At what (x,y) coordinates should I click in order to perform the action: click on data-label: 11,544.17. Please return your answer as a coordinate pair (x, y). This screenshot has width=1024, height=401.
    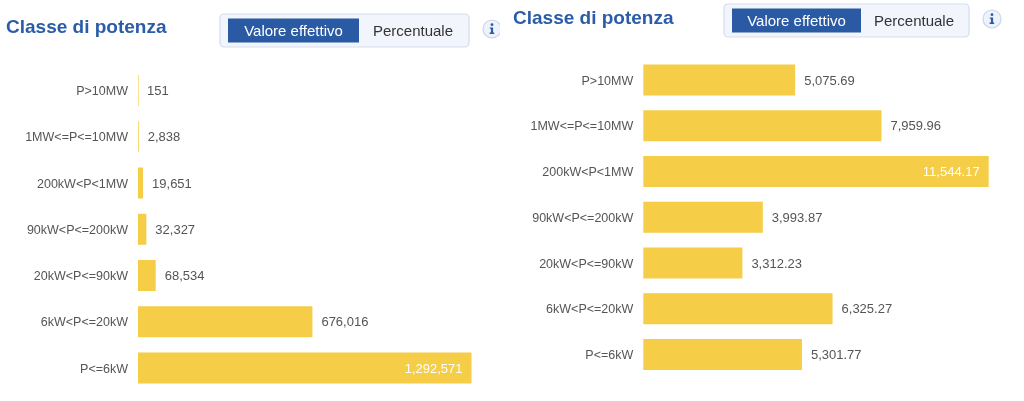
    Looking at the image, I should click on (951, 171).